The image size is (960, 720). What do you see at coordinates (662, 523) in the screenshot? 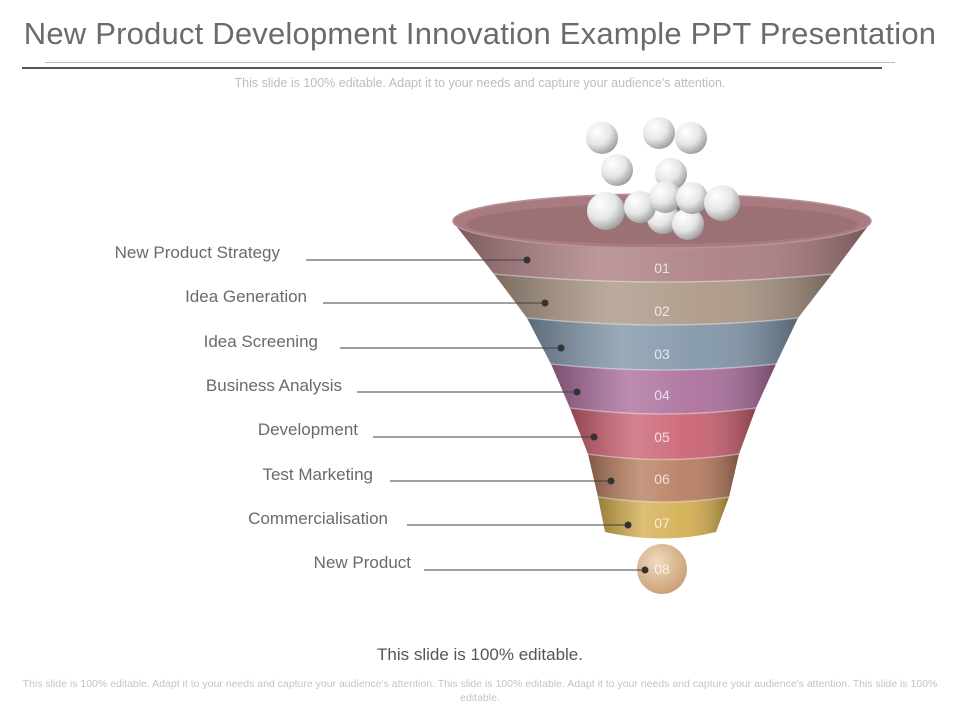
I see `step-number-07: 07` at bounding box center [662, 523].